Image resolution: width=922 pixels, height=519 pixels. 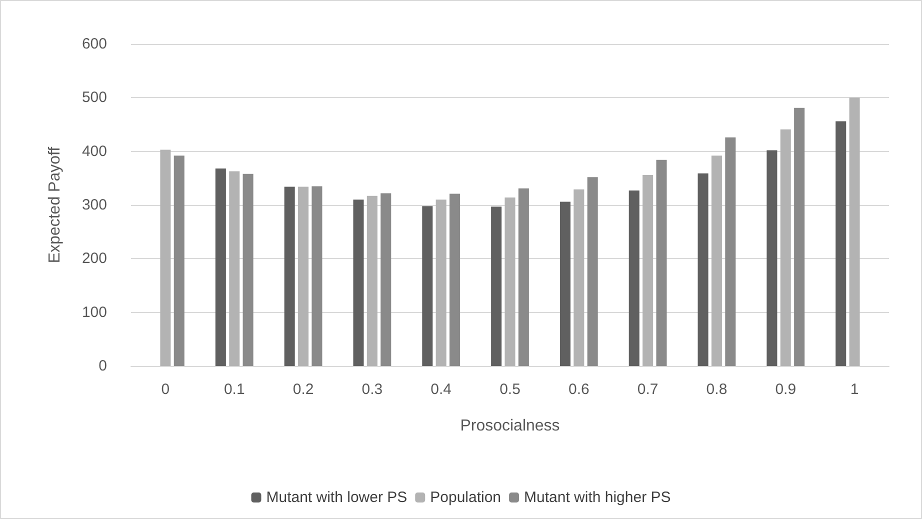 What do you see at coordinates (94, 205) in the screenshot?
I see `y-tick-label: 300` at bounding box center [94, 205].